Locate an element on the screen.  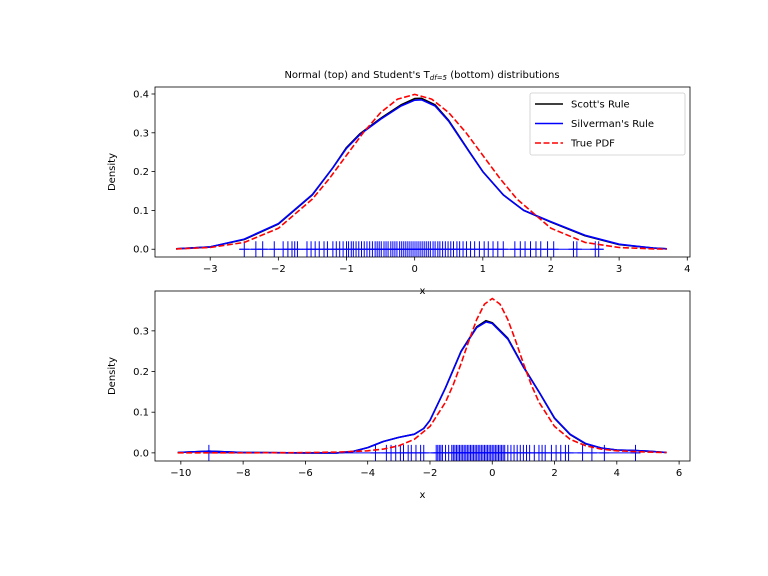
legend-box is located at coordinates (607, 124).